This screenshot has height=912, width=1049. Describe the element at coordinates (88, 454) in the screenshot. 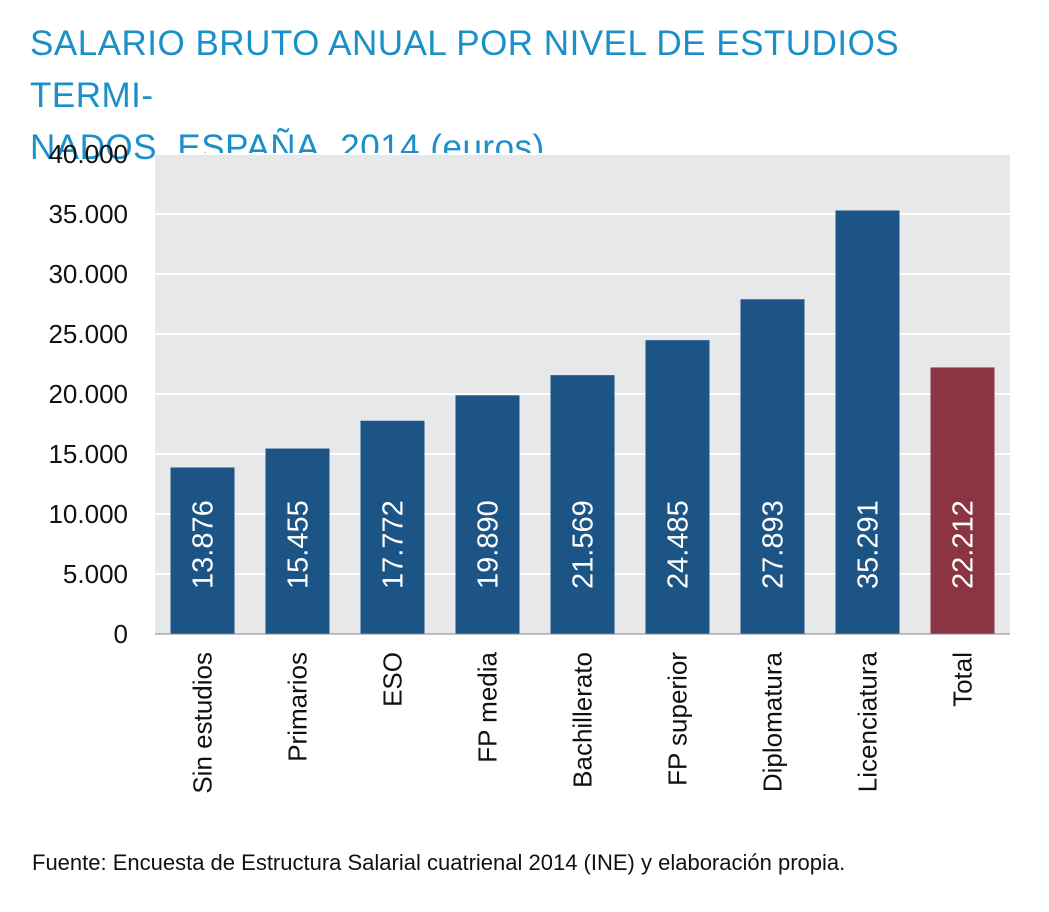

I see `y-tick-label: 15.000` at that location.